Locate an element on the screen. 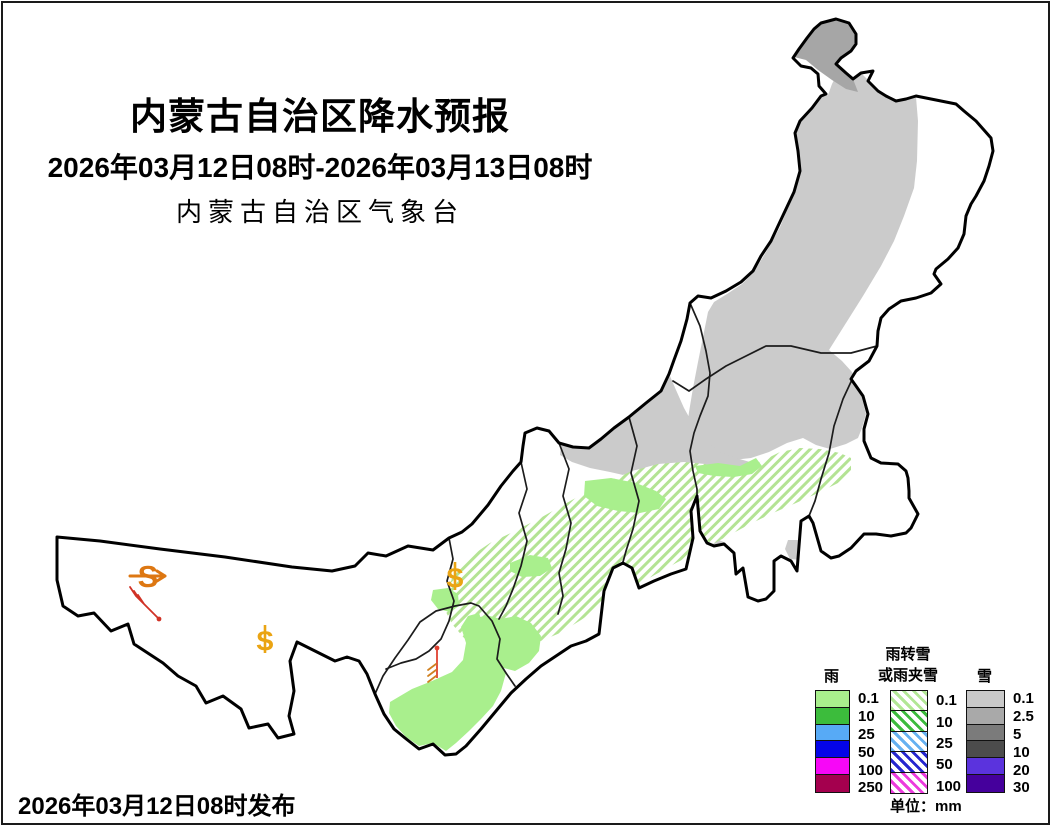 The width and height of the screenshot is (1051, 826). rain-patch-ordos is located at coordinates (447, 682).